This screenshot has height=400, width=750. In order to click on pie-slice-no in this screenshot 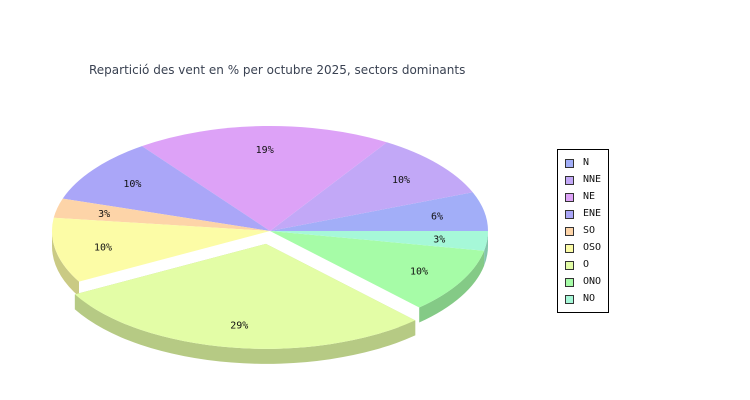, I will do `click(379, 241)`.